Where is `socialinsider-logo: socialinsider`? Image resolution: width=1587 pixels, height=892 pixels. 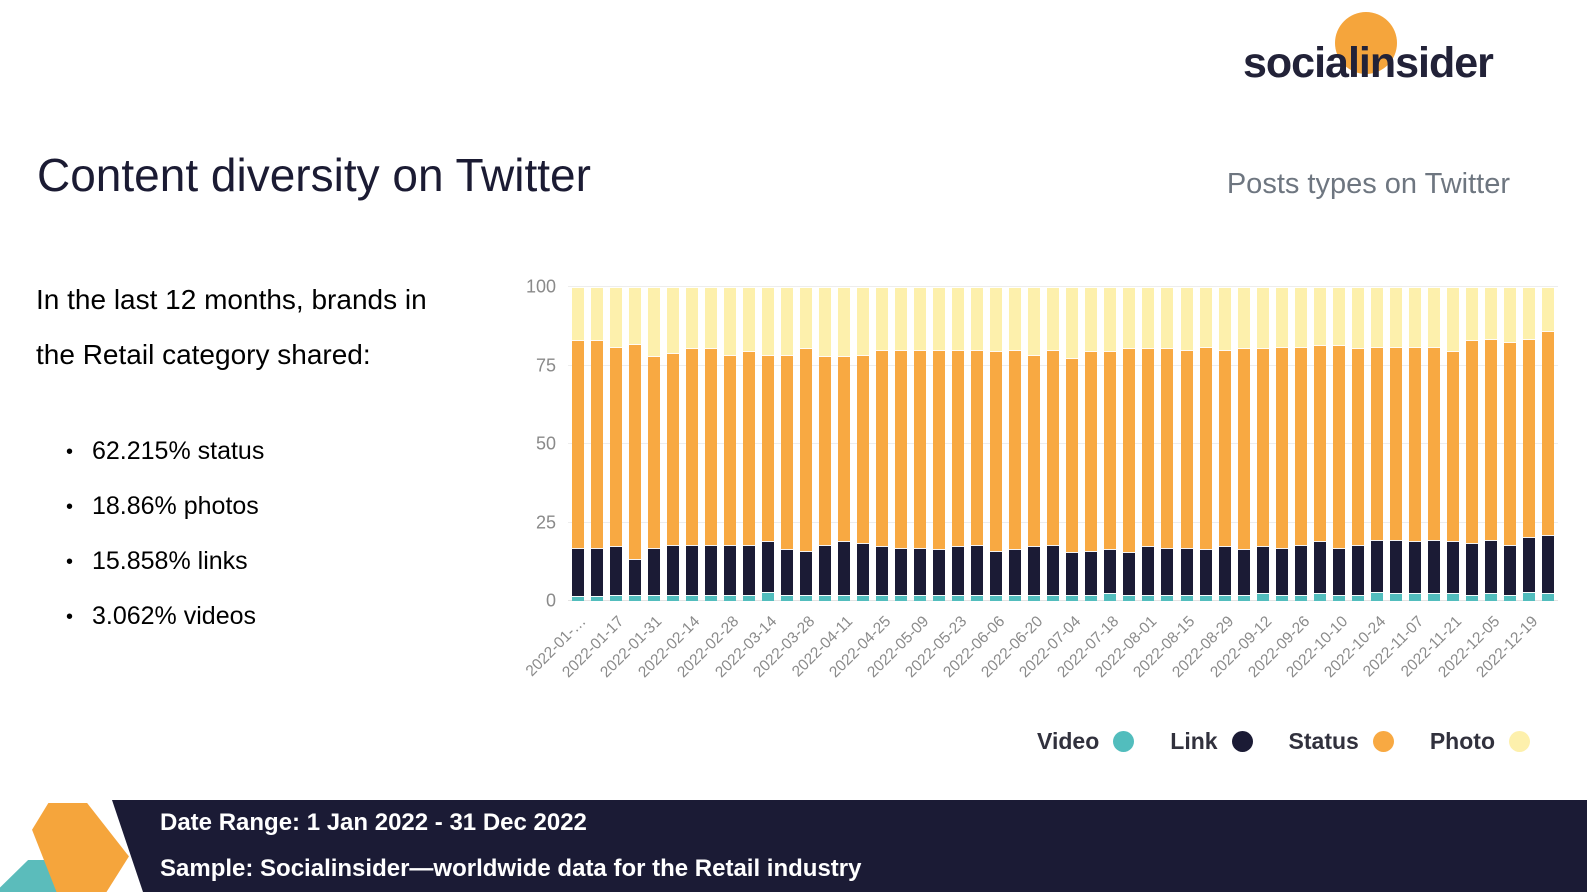
socialinsider-logo: socialinsider is located at coordinates (1378, 55).